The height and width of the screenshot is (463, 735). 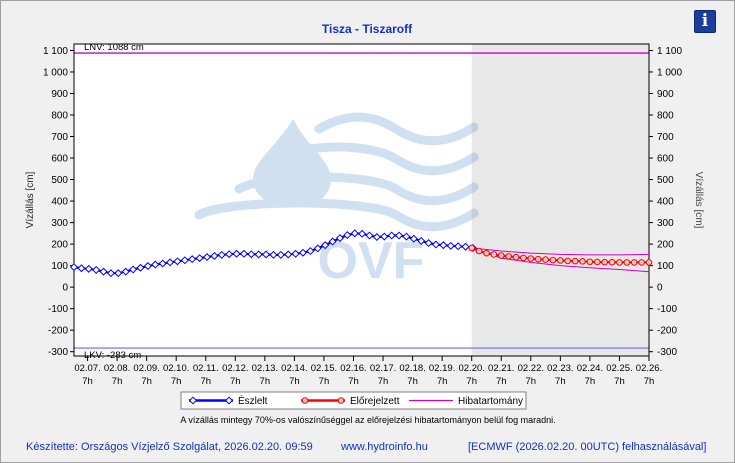 I want to click on y-tick-label-right: 700, so click(x=665, y=137).